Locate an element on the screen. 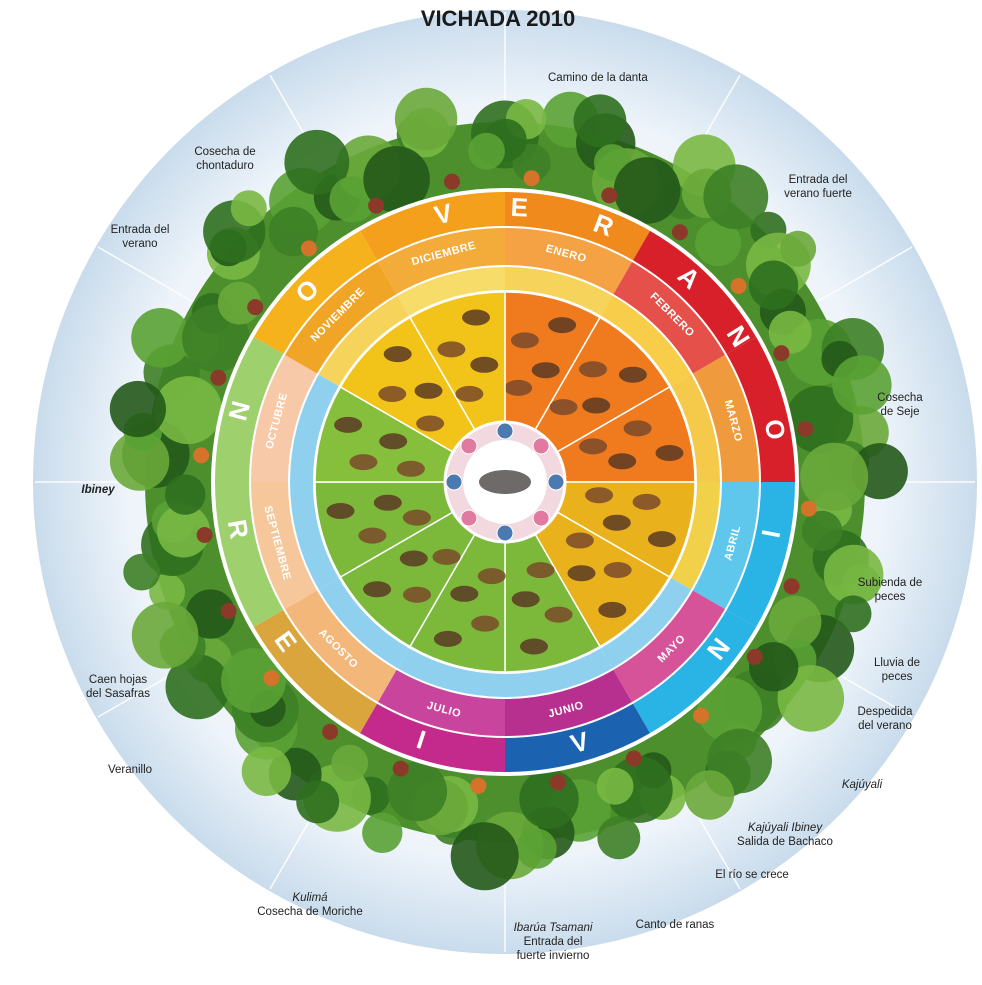 The width and height of the screenshot is (982, 985). annotation: chontaduro is located at coordinates (225, 166).